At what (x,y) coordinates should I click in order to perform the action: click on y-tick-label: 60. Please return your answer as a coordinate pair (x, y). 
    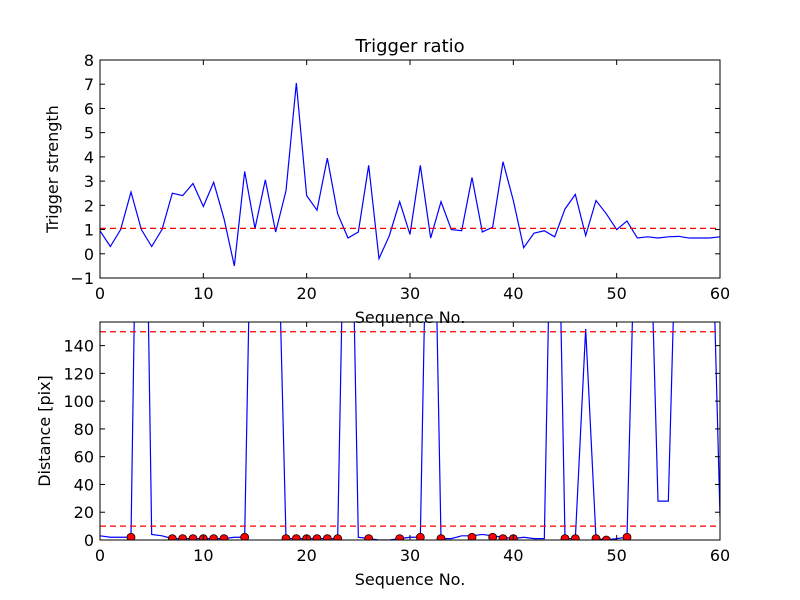
    Looking at the image, I should click on (84, 457).